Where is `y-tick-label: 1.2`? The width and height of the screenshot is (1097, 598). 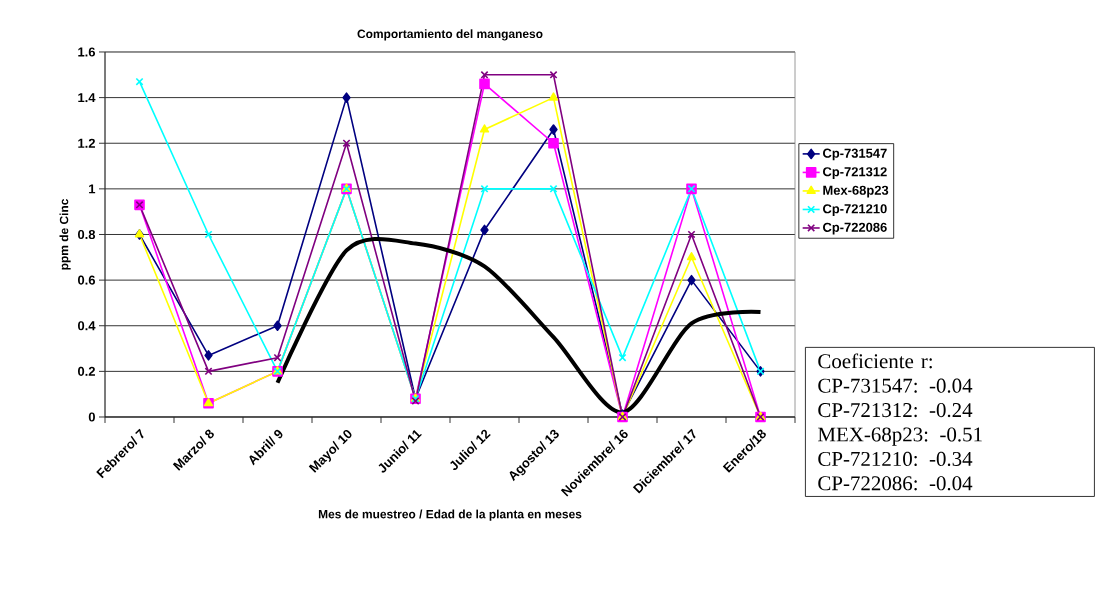
y-tick-label: 1.2 is located at coordinates (86, 143).